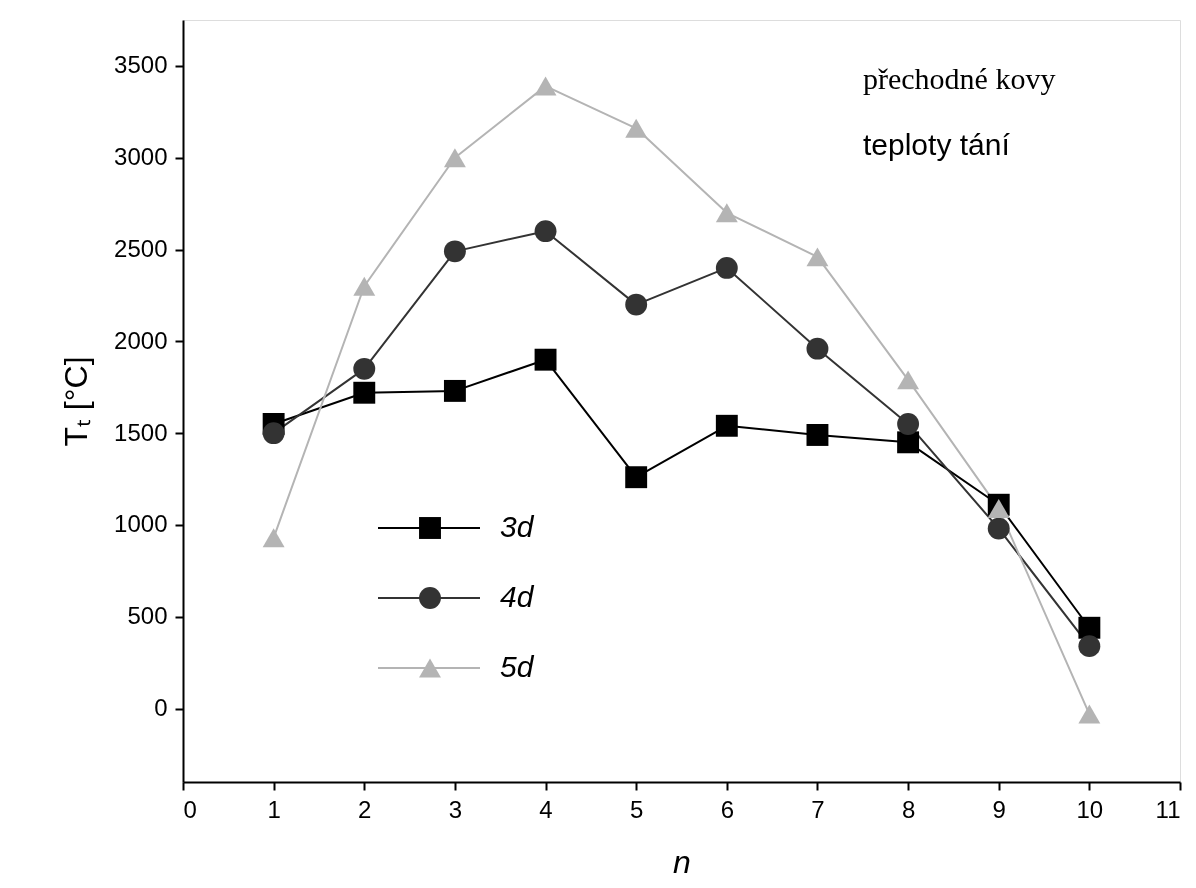  What do you see at coordinates (141, 157) in the screenshot?
I see `y-tick-label: 3000` at bounding box center [141, 157].